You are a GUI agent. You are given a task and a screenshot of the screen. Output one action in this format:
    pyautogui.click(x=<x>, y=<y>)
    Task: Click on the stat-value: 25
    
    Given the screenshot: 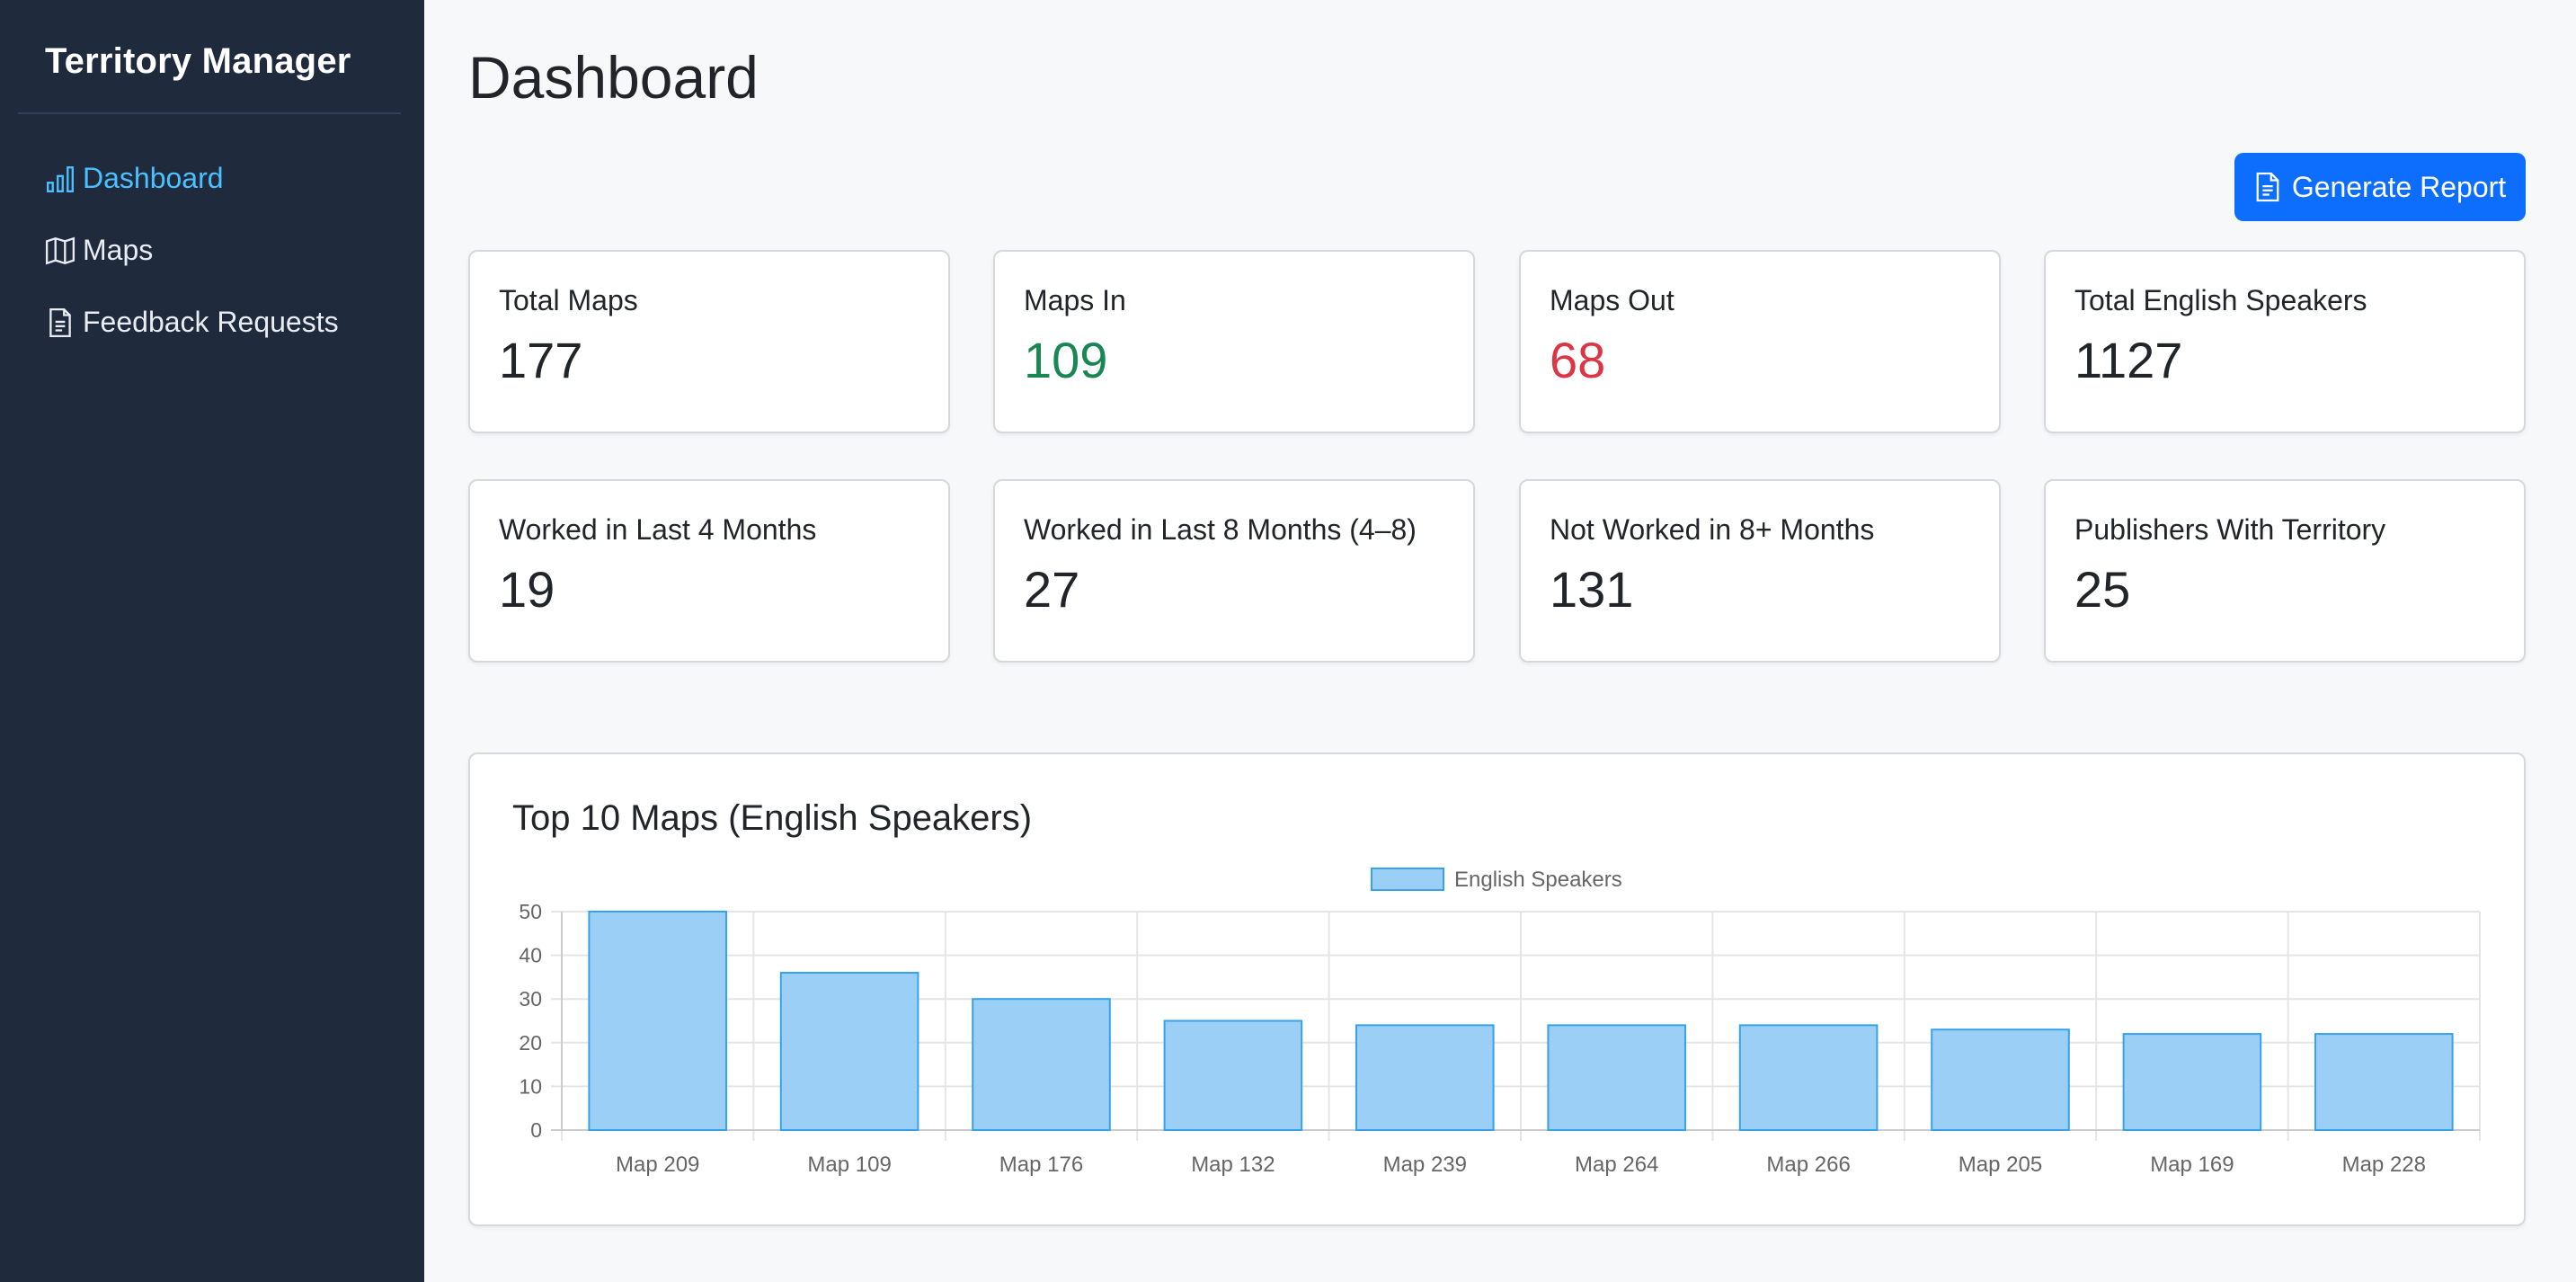 What is the action you would take?
    pyautogui.click(x=2102, y=589)
    